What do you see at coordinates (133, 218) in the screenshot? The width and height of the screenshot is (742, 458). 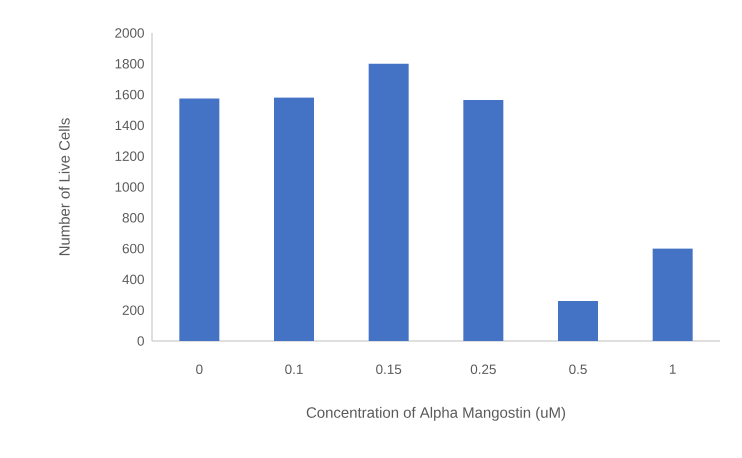 I see `y-tick-label: 800` at bounding box center [133, 218].